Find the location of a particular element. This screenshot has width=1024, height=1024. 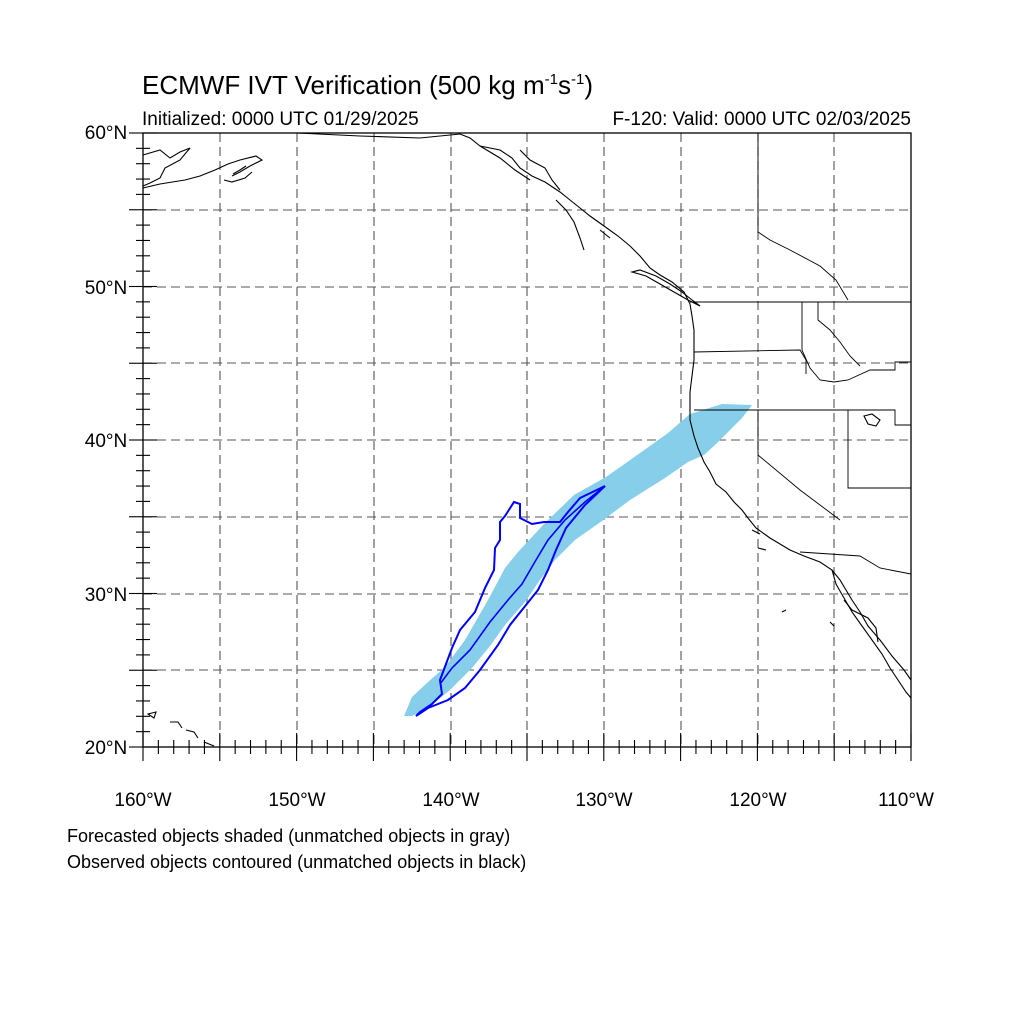

observed-ivt-contour is located at coordinates (510, 601).